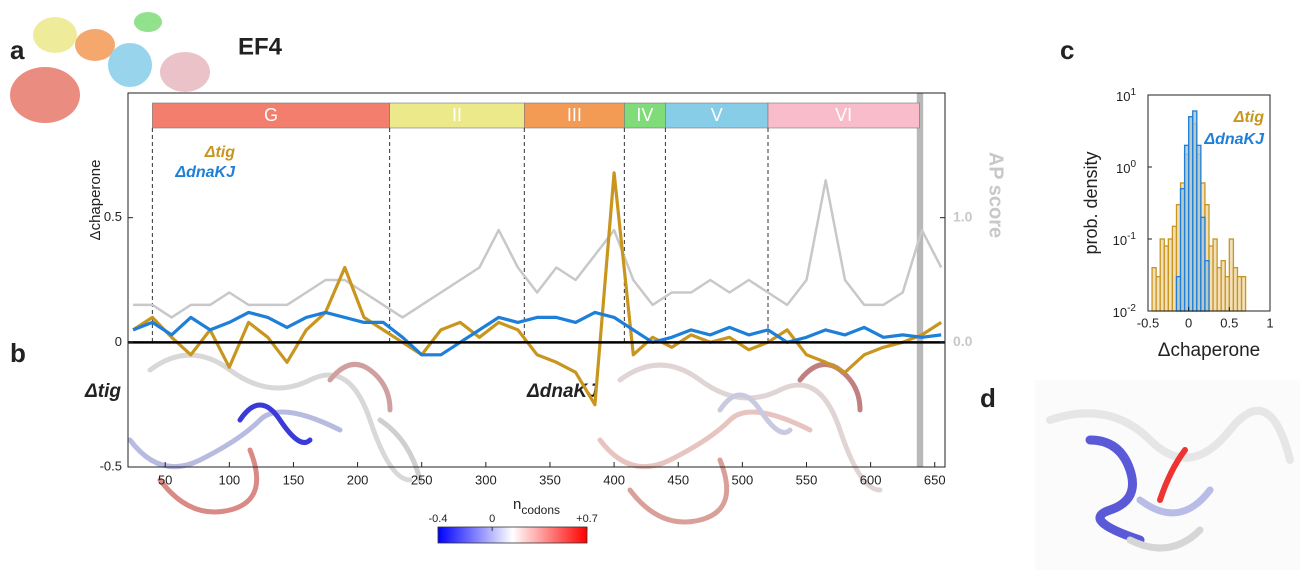 This screenshot has width=1309, height=573. Describe the element at coordinates (1067, 50) in the screenshot. I see `panel-label: c` at that location.